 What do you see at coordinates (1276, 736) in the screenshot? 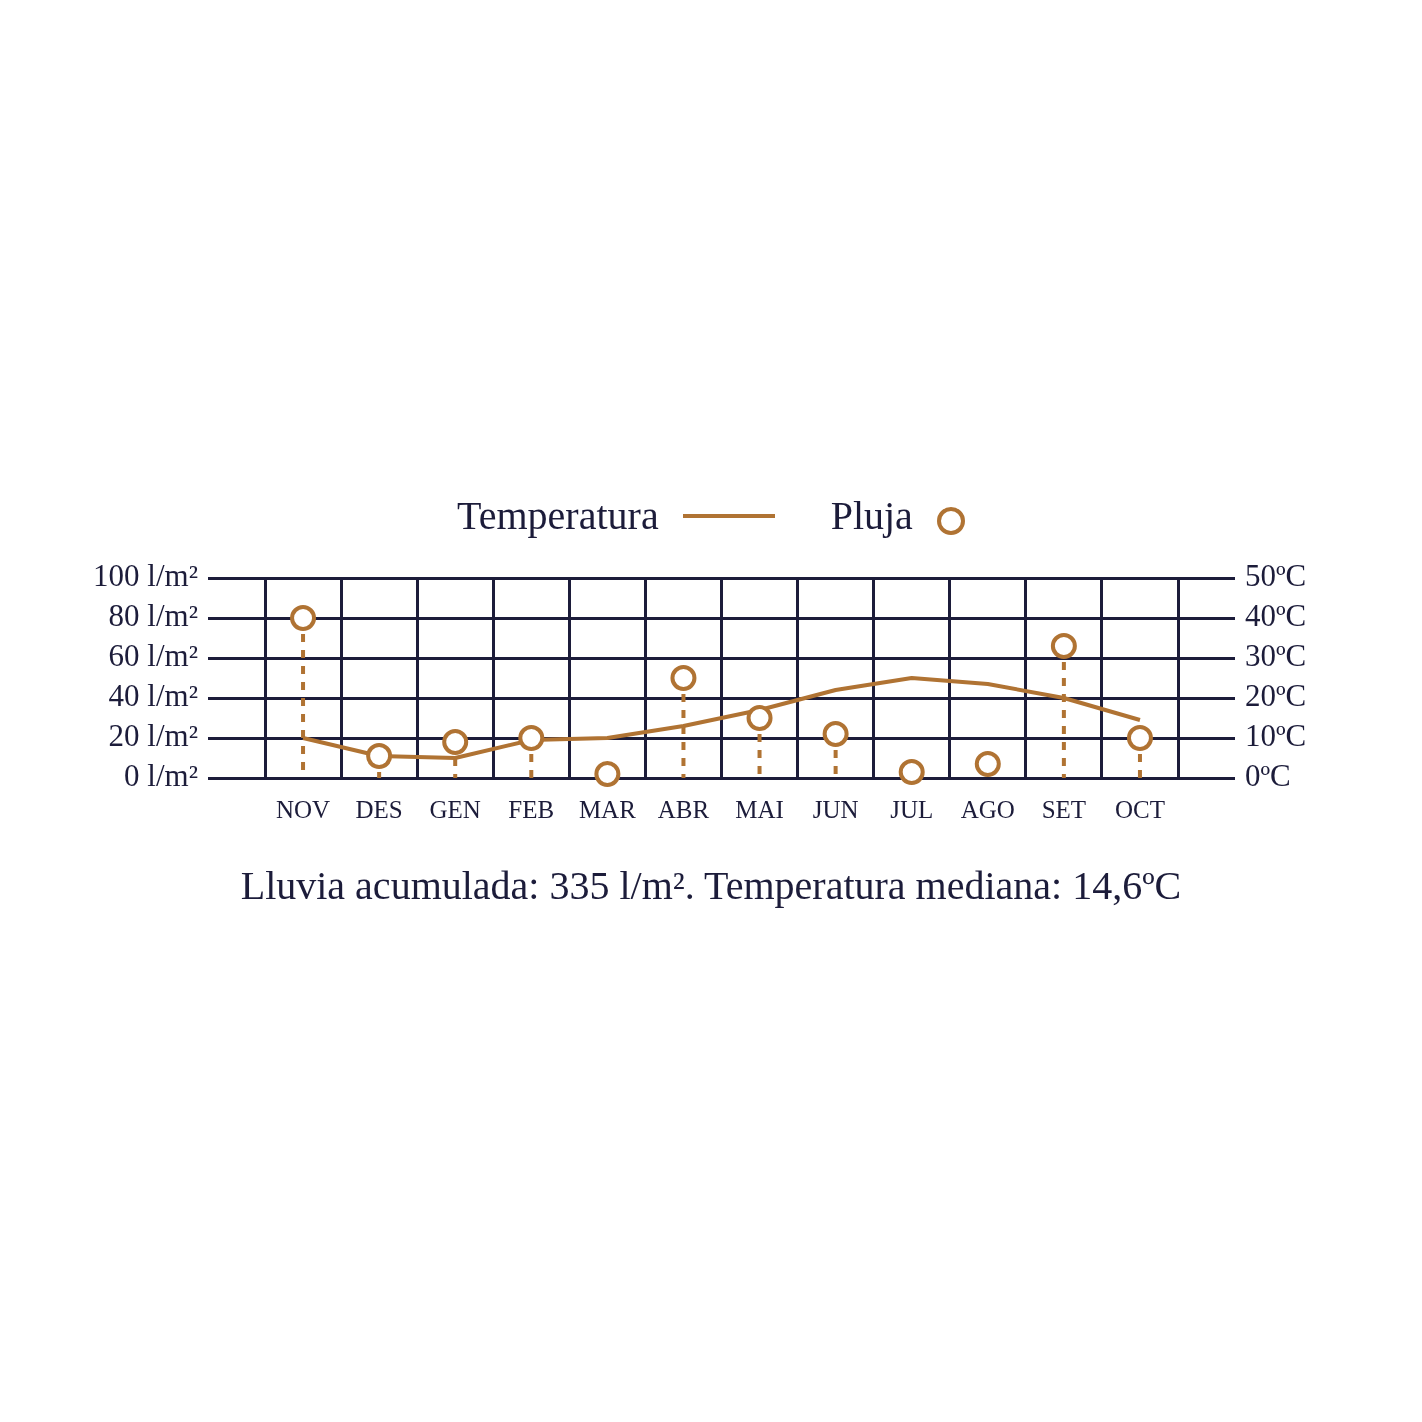
I see `y2-tick-label: 10ºC` at bounding box center [1276, 736].